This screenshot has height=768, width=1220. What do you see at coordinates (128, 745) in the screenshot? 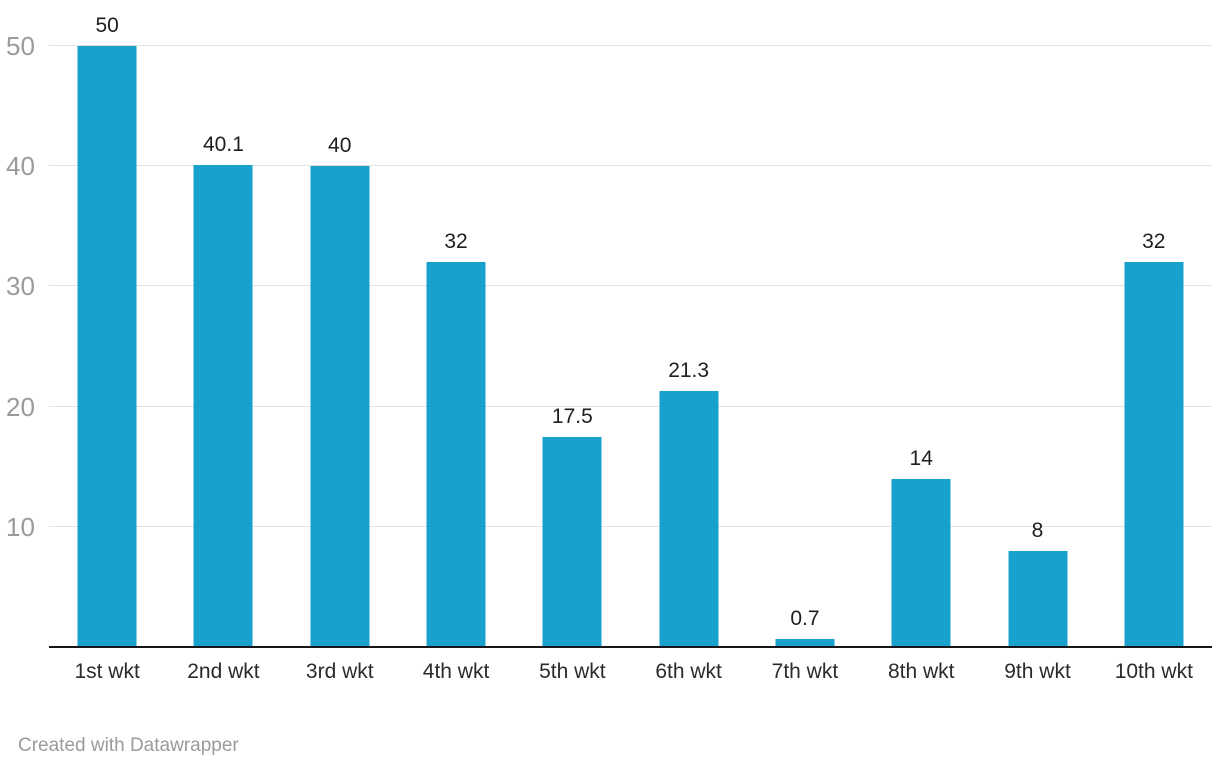
I see `datawrapper-credit: Created with Datawrapper` at bounding box center [128, 745].